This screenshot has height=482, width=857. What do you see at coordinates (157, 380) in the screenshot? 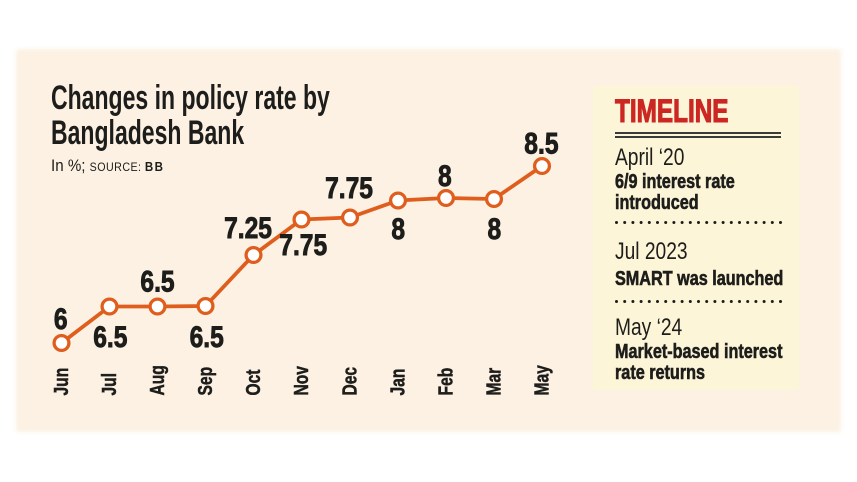
I see `svg-text: Aug` at bounding box center [157, 380].